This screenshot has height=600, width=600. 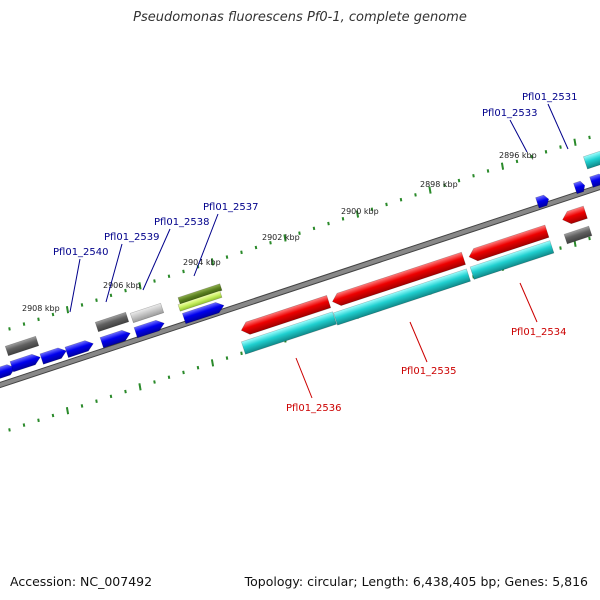 What do you see at coordinates (550, 97) in the screenshot?
I see `gene-label: Pfl01_2531` at bounding box center [550, 97].